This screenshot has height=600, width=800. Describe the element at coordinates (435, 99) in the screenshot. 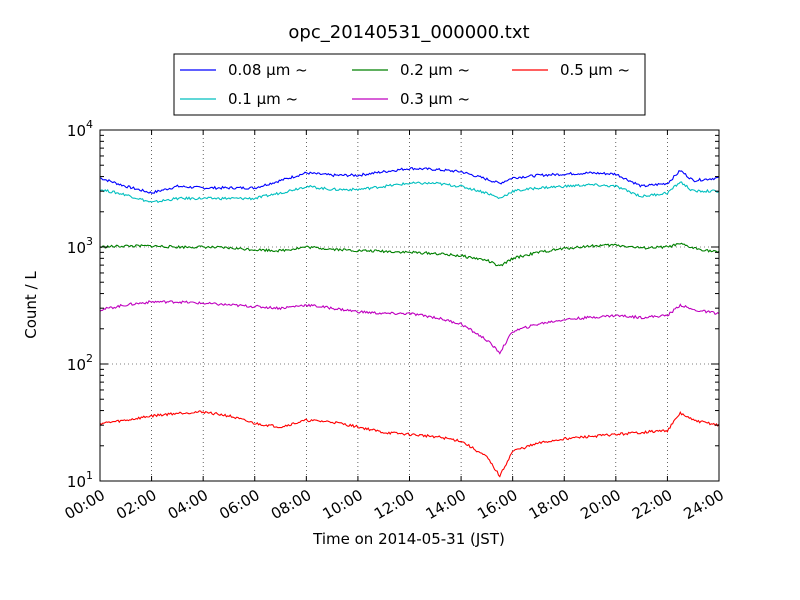

I see `legend-label: 0.3 μm ~` at that location.